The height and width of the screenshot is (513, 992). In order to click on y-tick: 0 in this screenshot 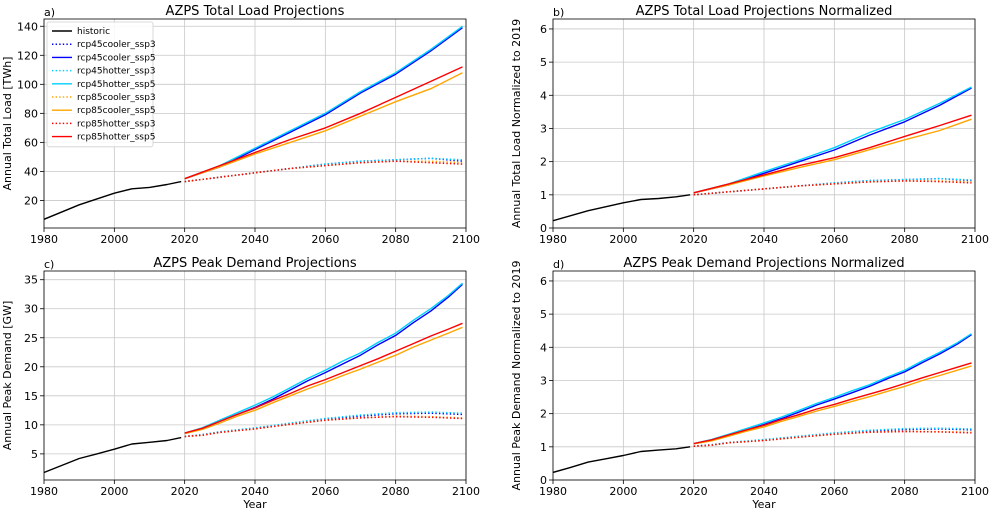, I will do `click(546, 480)`.